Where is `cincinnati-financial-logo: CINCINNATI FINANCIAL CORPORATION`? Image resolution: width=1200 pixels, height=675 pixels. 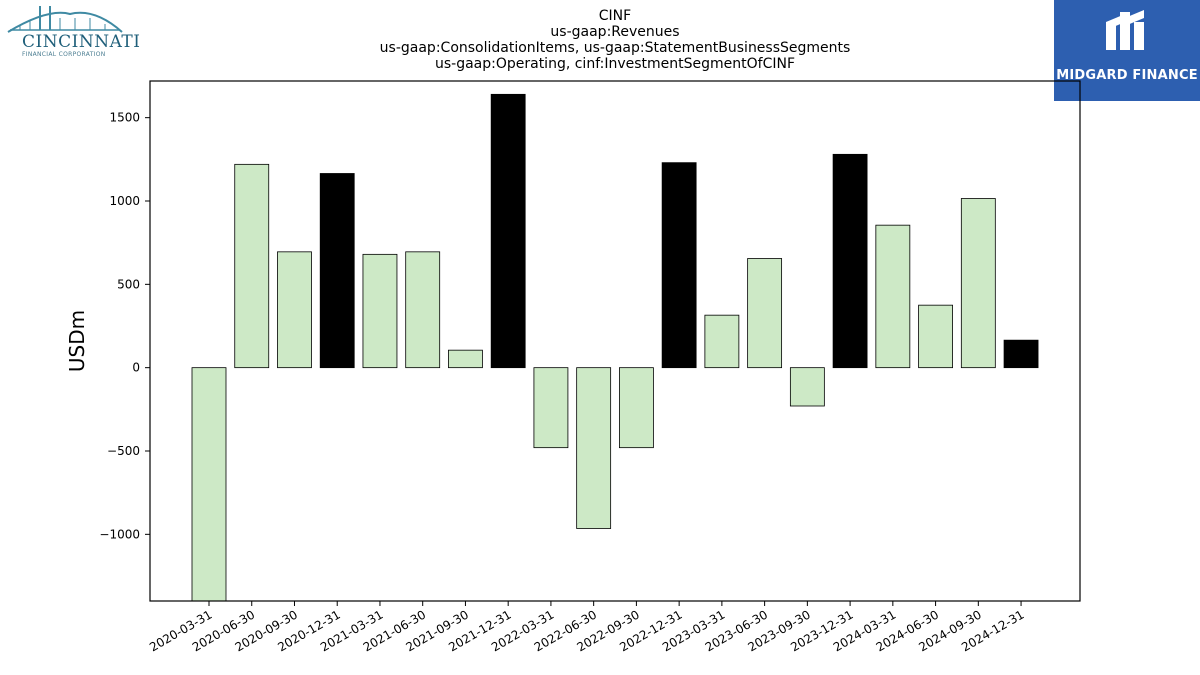
cincinnati-financial-logo: CINCINNATI FINANCIAL CORPORATION is located at coordinates (70, 32).